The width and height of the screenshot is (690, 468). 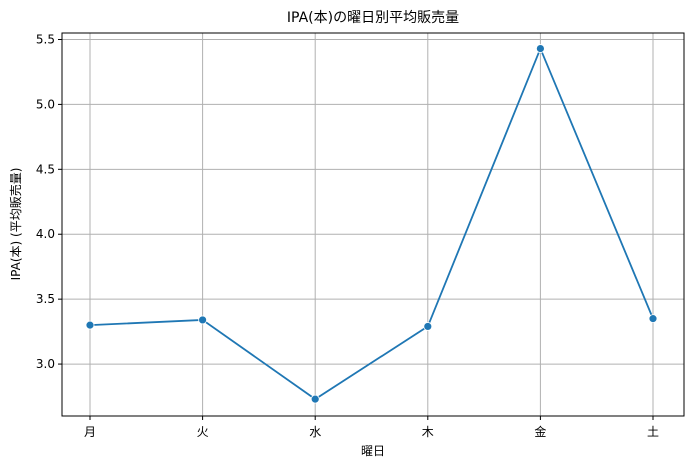 I want to click on chart-title: IPA(本)の曜日別平均販売量, so click(x=373, y=18).